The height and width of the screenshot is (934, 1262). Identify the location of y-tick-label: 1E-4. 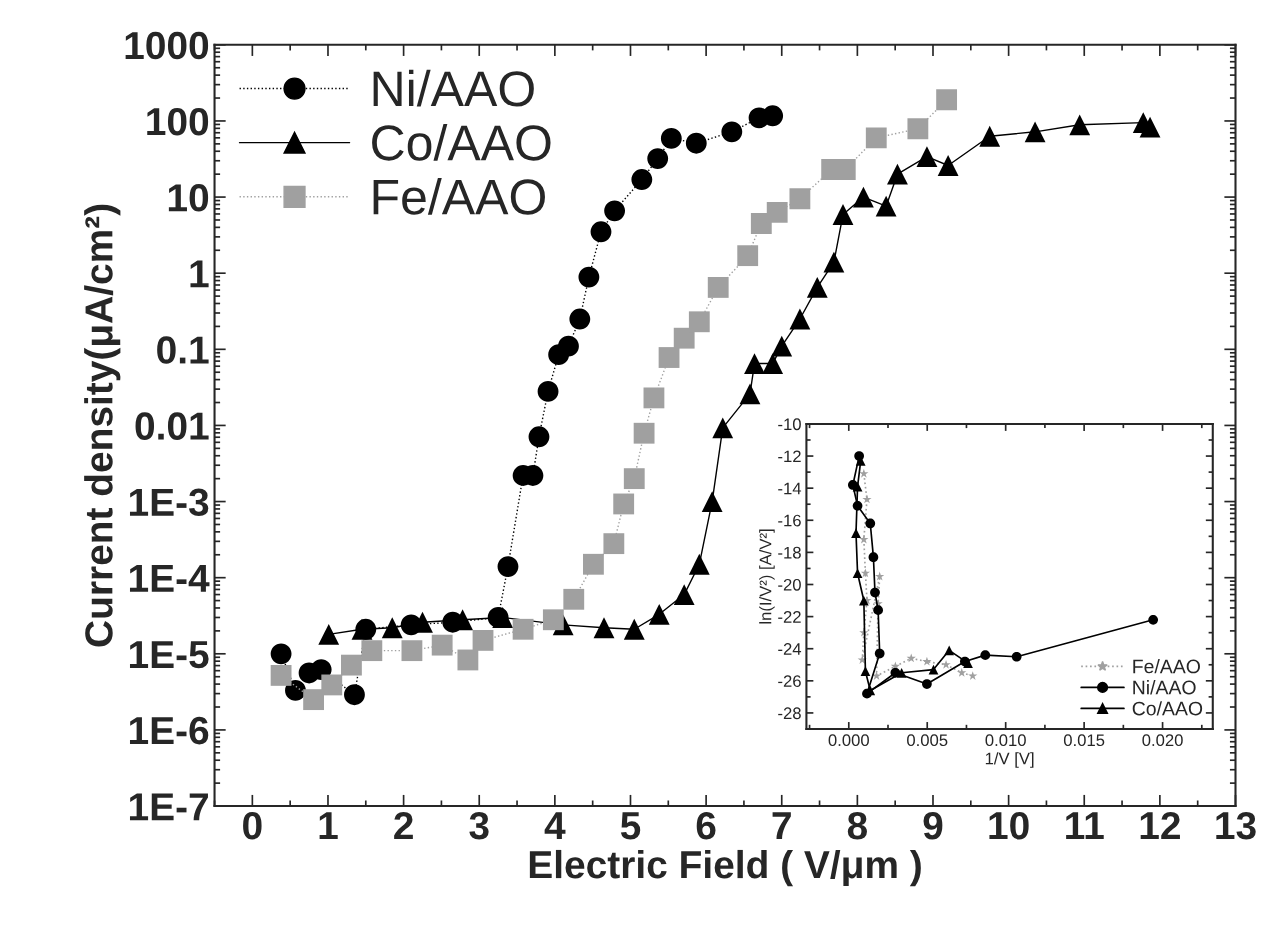
(169, 578).